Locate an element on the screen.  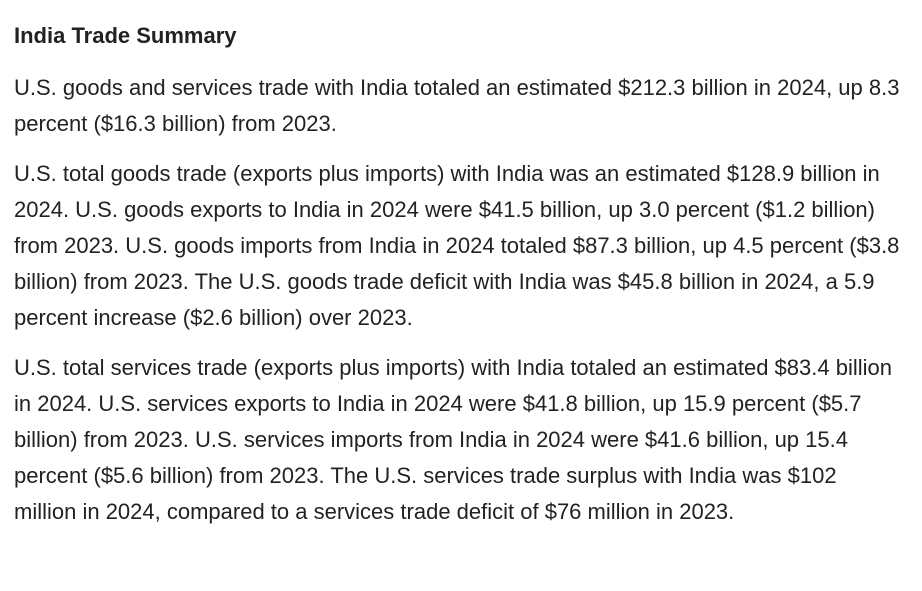
page-title: India Trade Summary is located at coordinates (125, 35).